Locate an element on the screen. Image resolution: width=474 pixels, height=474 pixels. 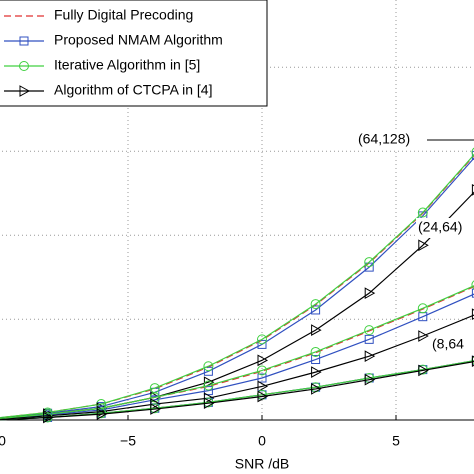
annotation: (64,128) is located at coordinates (384, 139).